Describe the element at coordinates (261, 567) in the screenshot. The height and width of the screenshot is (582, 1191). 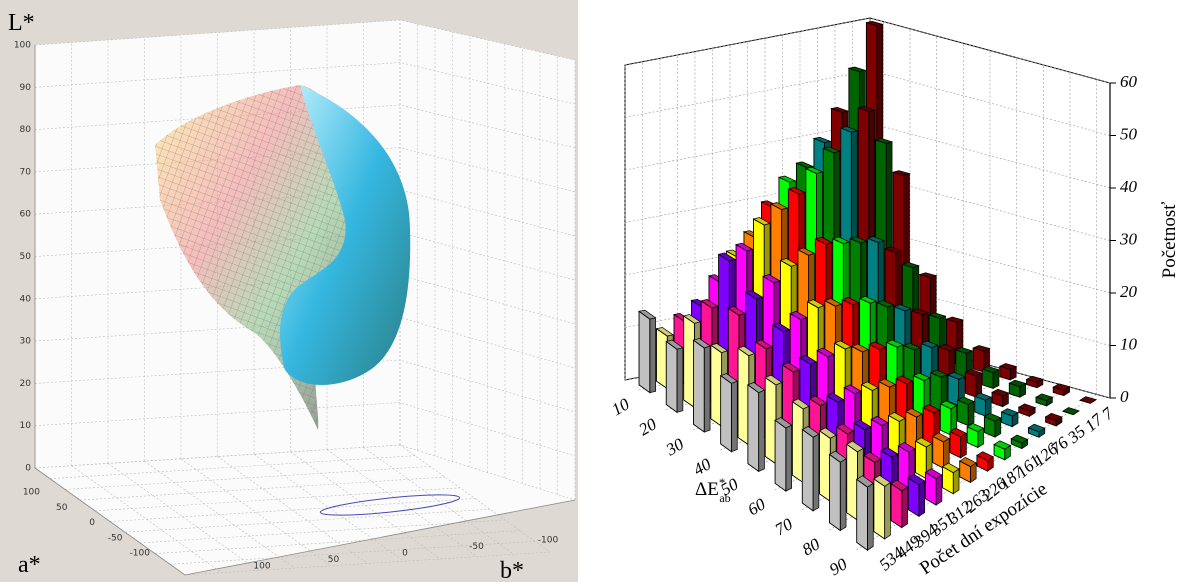
I see `y-tick-label: 100` at that location.